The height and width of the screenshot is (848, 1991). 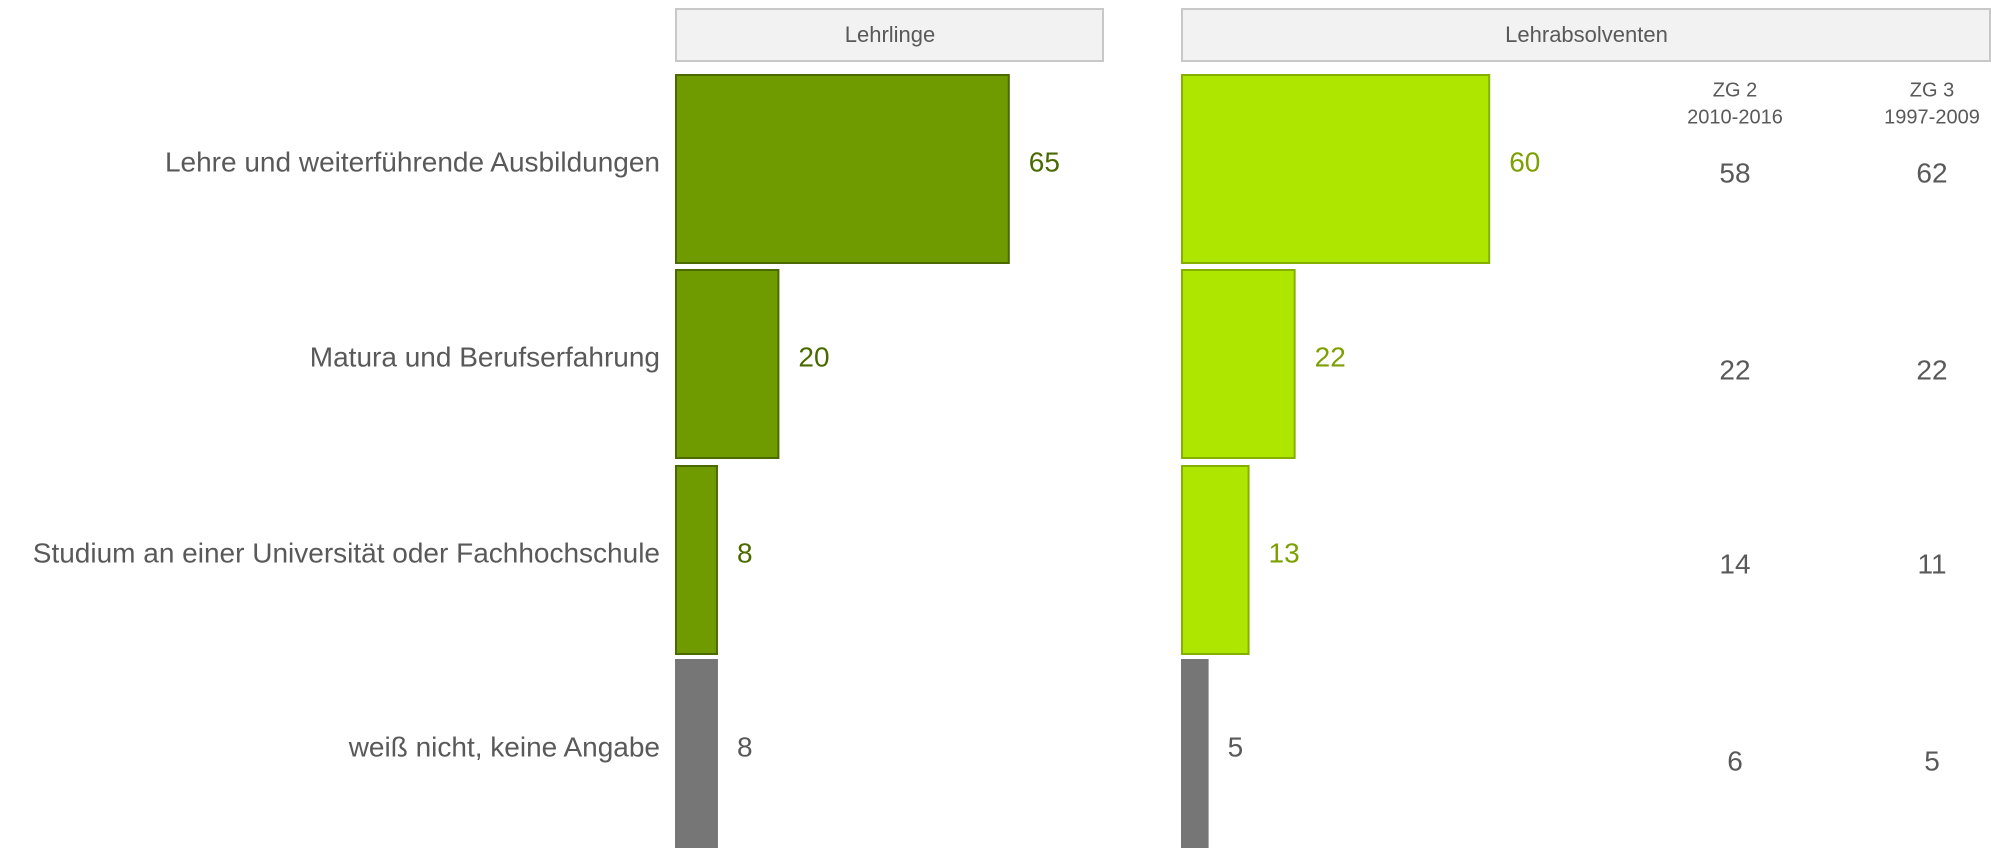 I want to click on category-label: weiß nicht, keine Angabe, so click(x=504, y=746).